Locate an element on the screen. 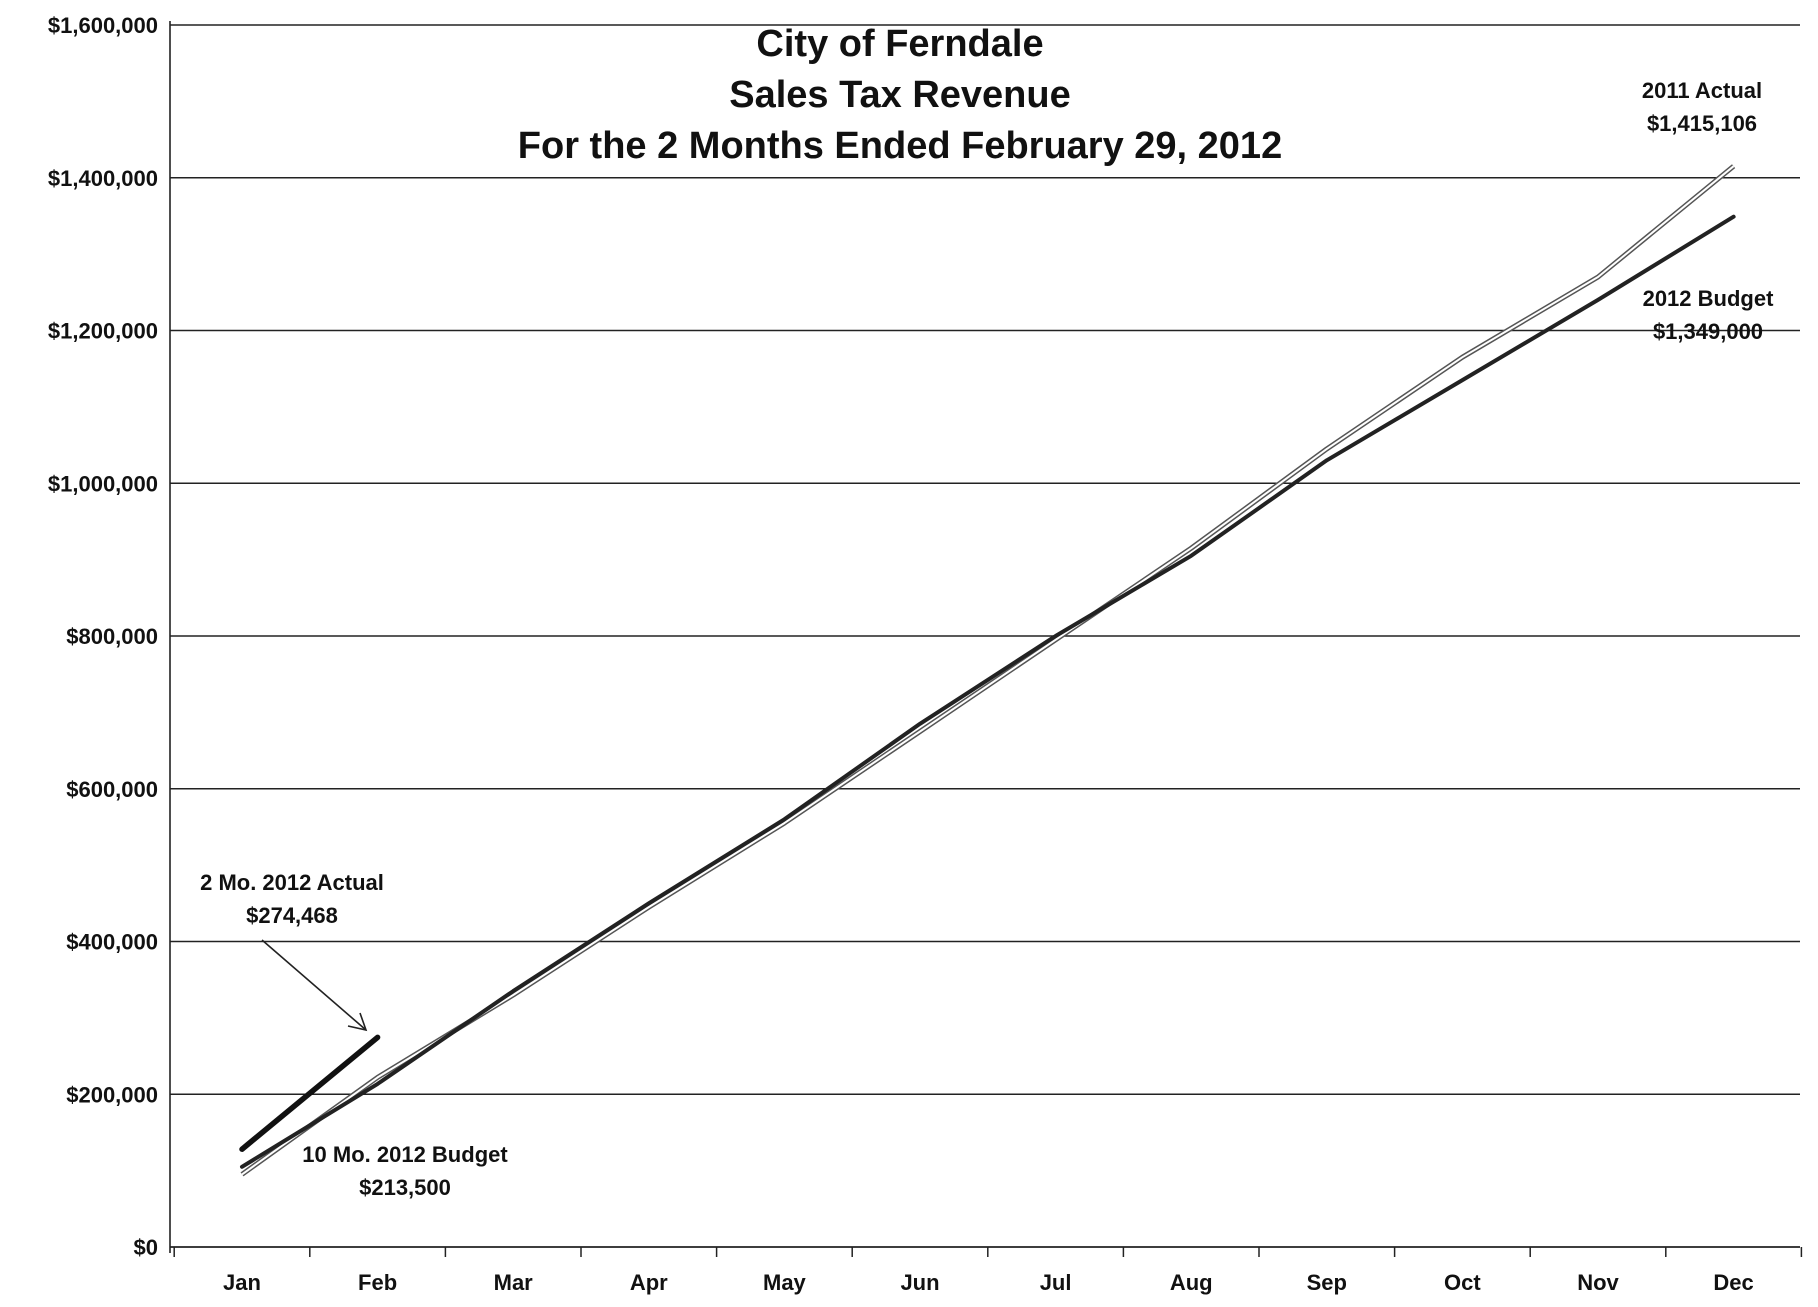 This screenshot has height=1307, width=1818. y-tick-label: $1,600,000 is located at coordinates (103, 25).